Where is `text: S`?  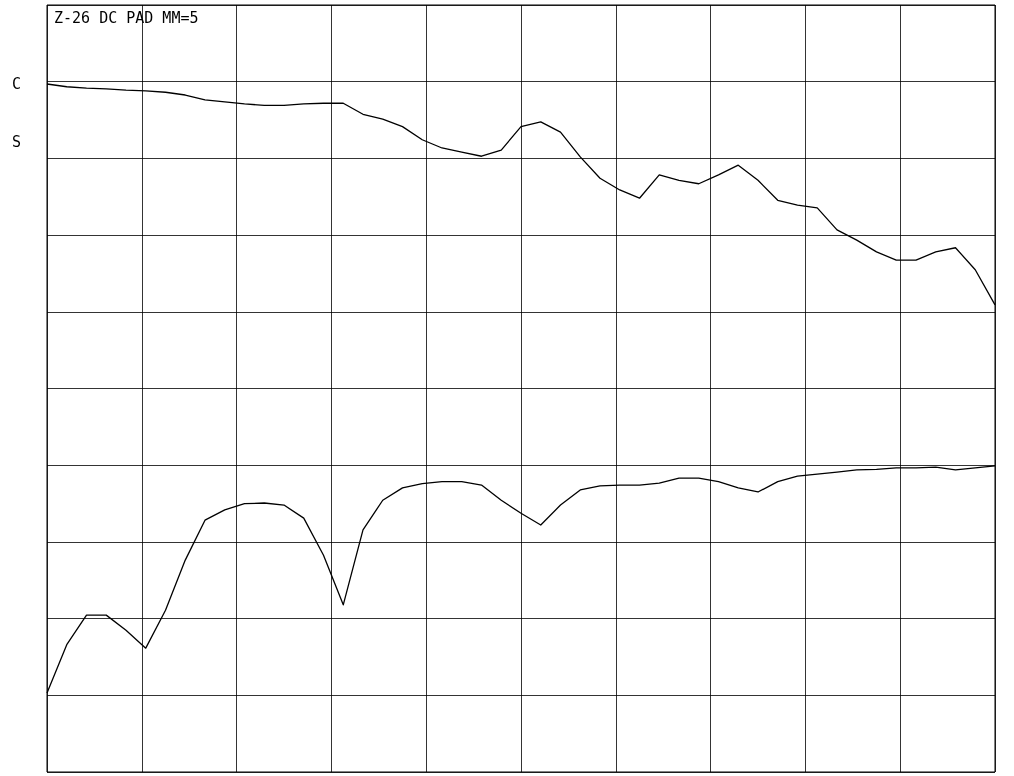
text: S is located at coordinates (17, 141).